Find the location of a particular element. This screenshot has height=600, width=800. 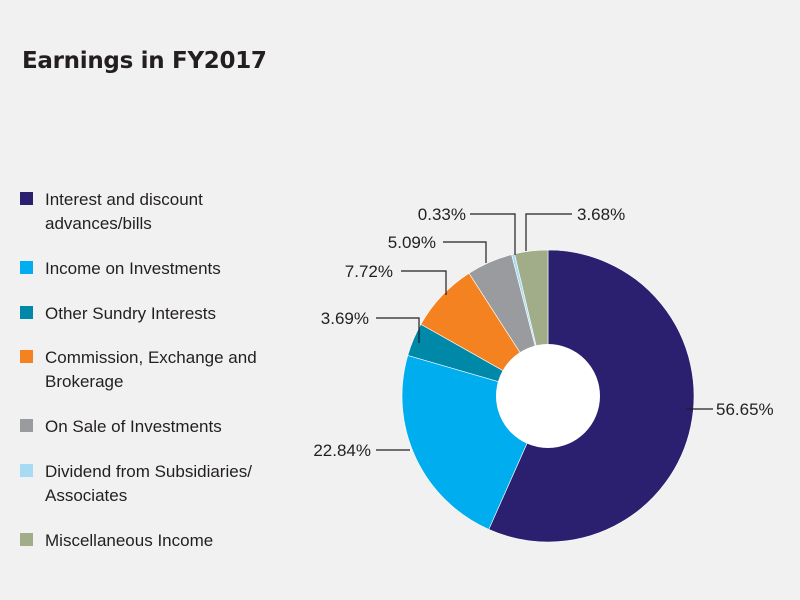

legend-label-line: Interest and discount is located at coordinates (124, 199).